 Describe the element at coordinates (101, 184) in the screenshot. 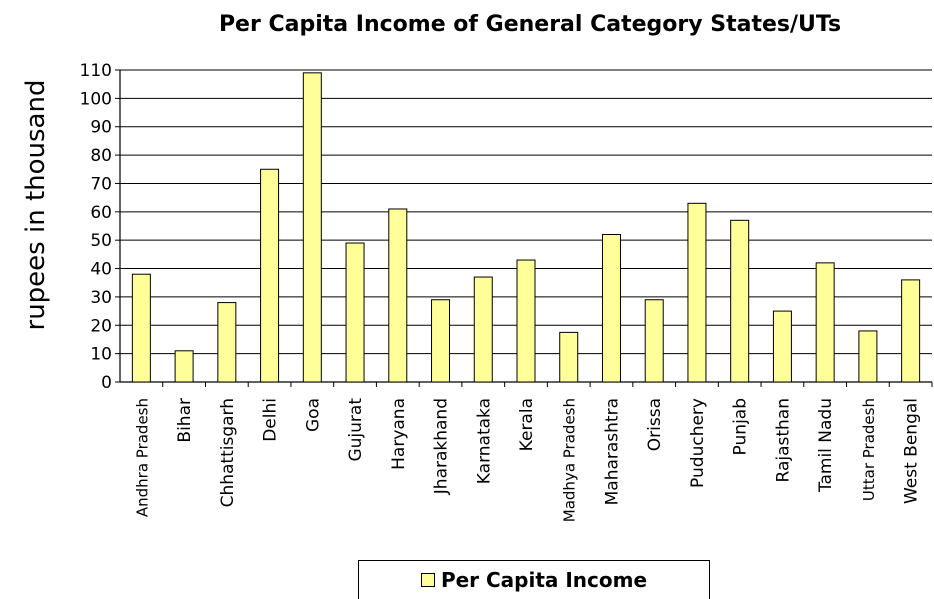

I see `y-tick-label: 70` at that location.